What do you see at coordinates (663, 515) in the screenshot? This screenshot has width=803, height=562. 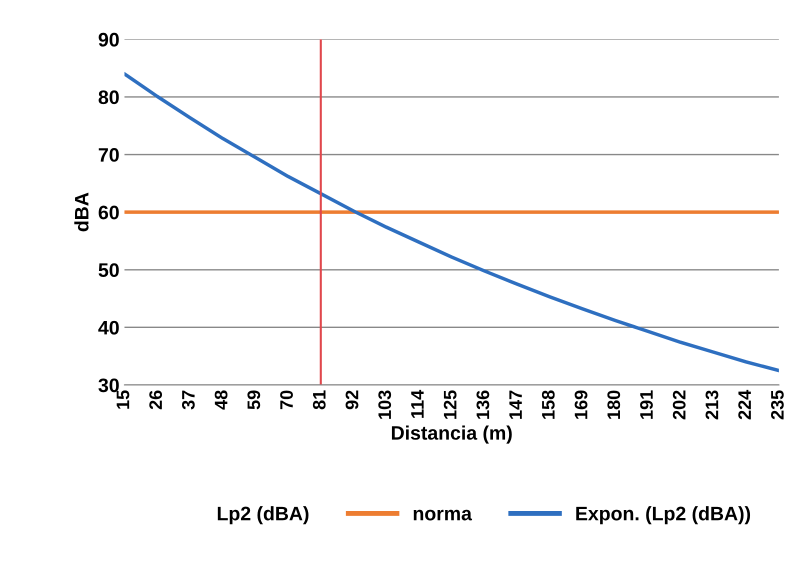 I see `legend-label: Expon. (Lp2 (dBA))` at bounding box center [663, 515].